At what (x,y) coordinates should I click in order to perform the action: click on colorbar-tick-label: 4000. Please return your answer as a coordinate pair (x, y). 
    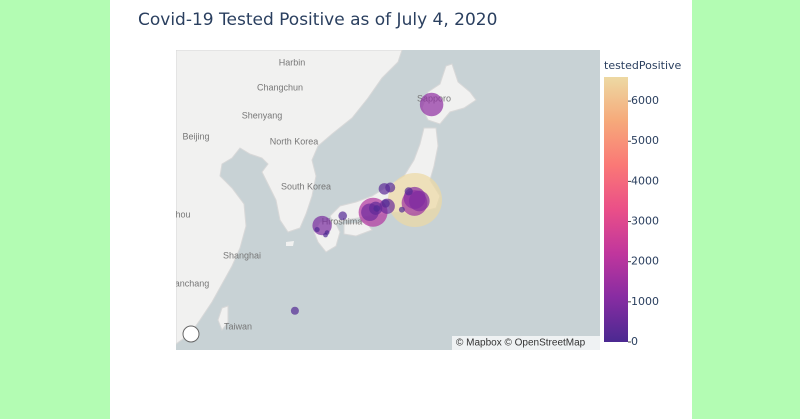
    Looking at the image, I should click on (645, 180).